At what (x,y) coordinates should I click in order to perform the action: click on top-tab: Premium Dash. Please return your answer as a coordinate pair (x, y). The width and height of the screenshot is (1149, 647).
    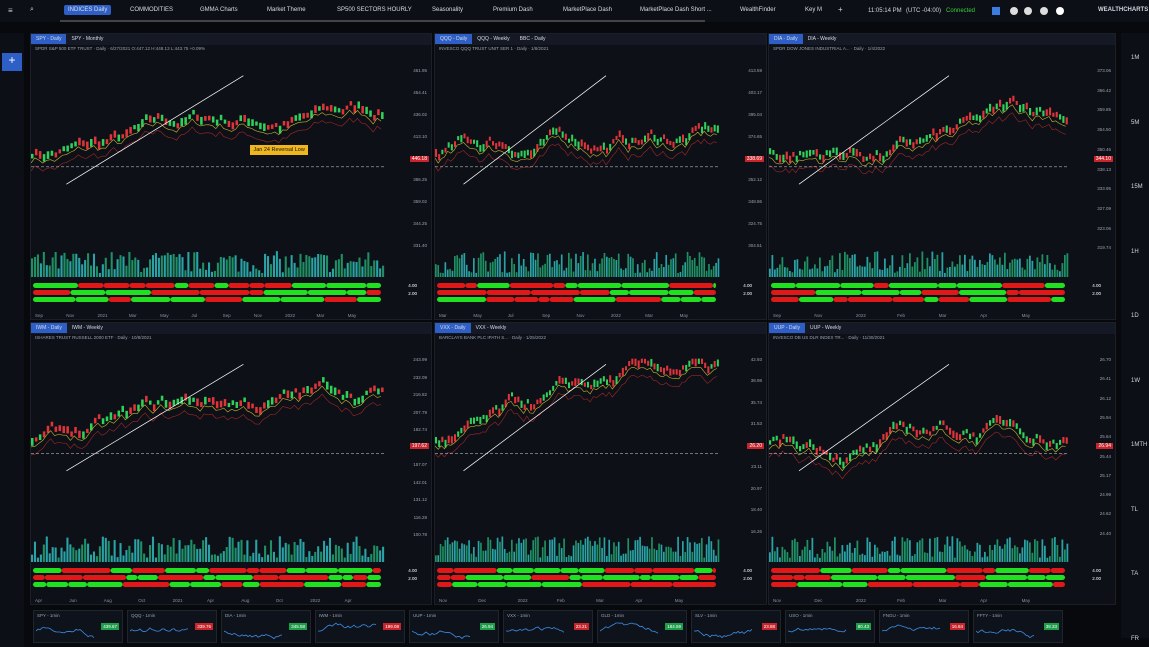
    Looking at the image, I should click on (513, 10).